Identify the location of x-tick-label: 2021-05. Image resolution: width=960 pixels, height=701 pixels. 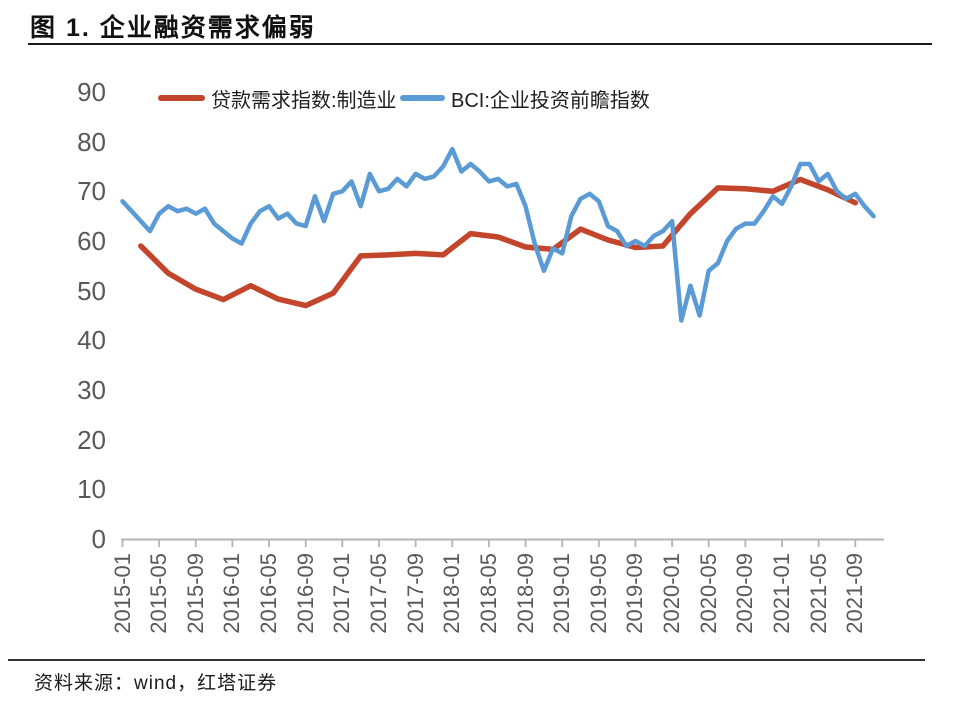
(818, 593).